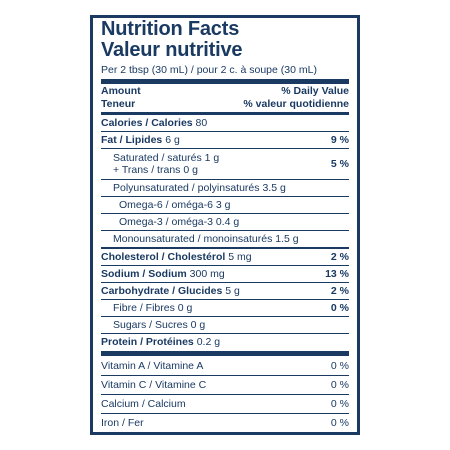 The image size is (450, 450). I want to click on vitamins-divider, so click(225, 353).